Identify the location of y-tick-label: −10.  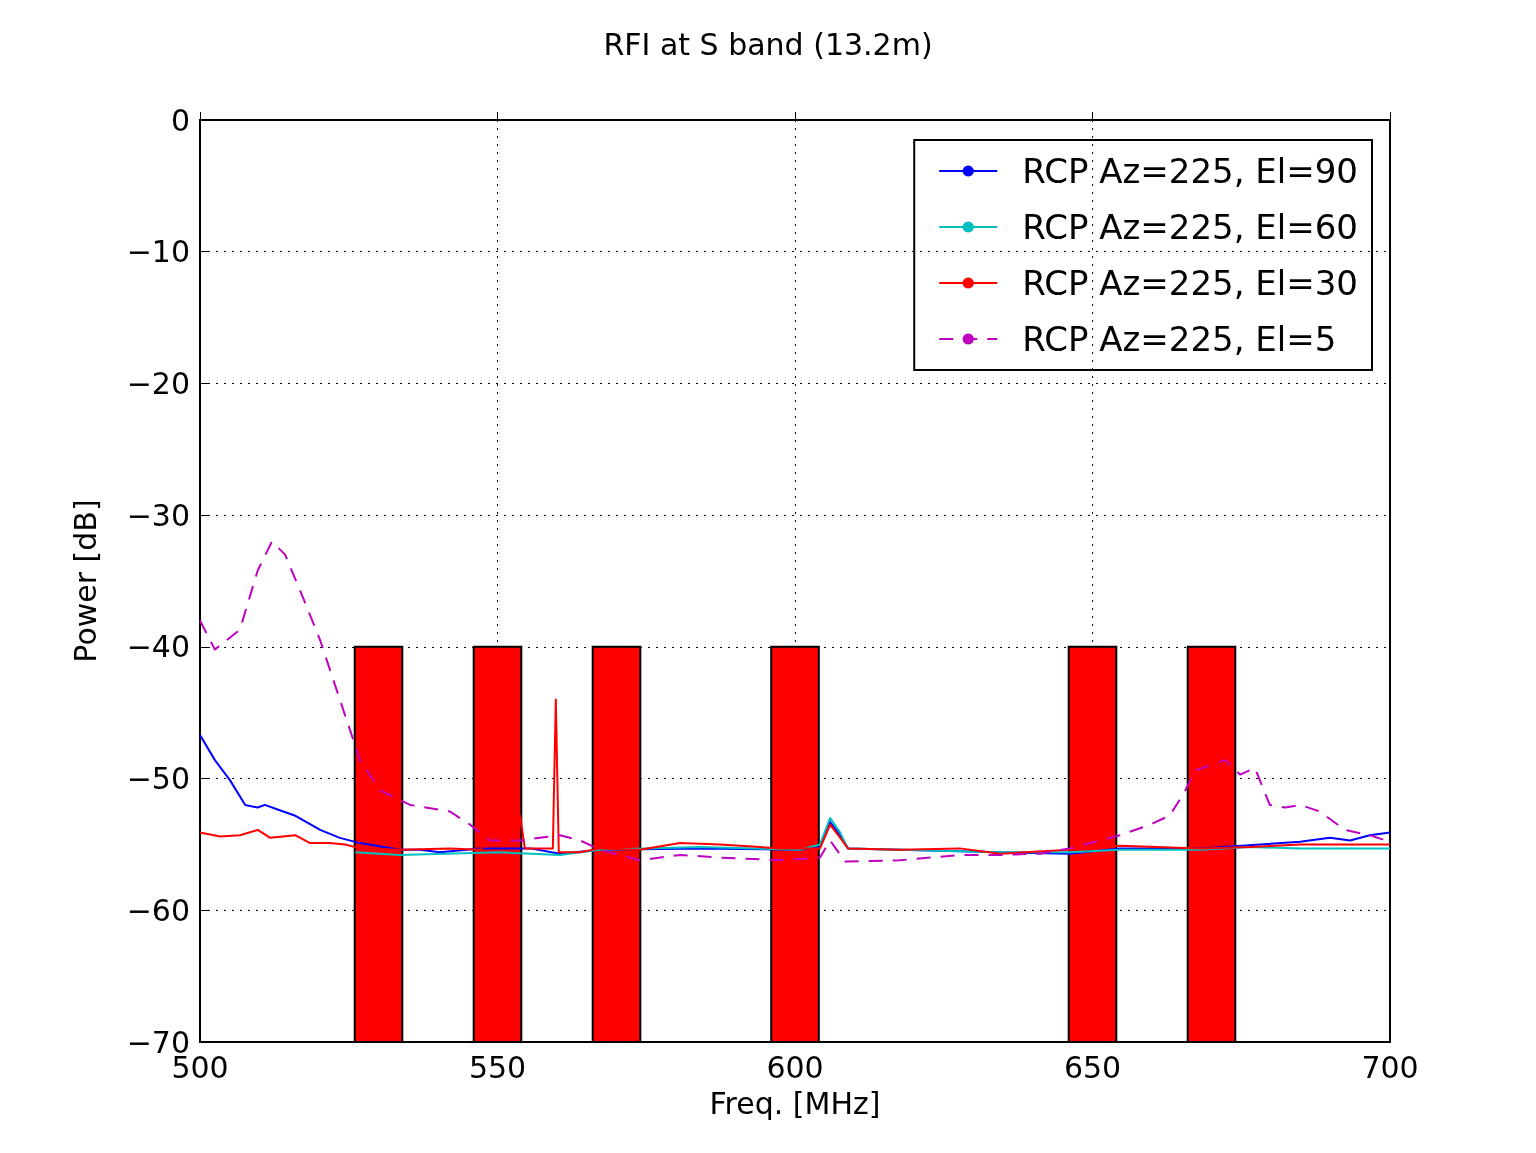
(158, 252).